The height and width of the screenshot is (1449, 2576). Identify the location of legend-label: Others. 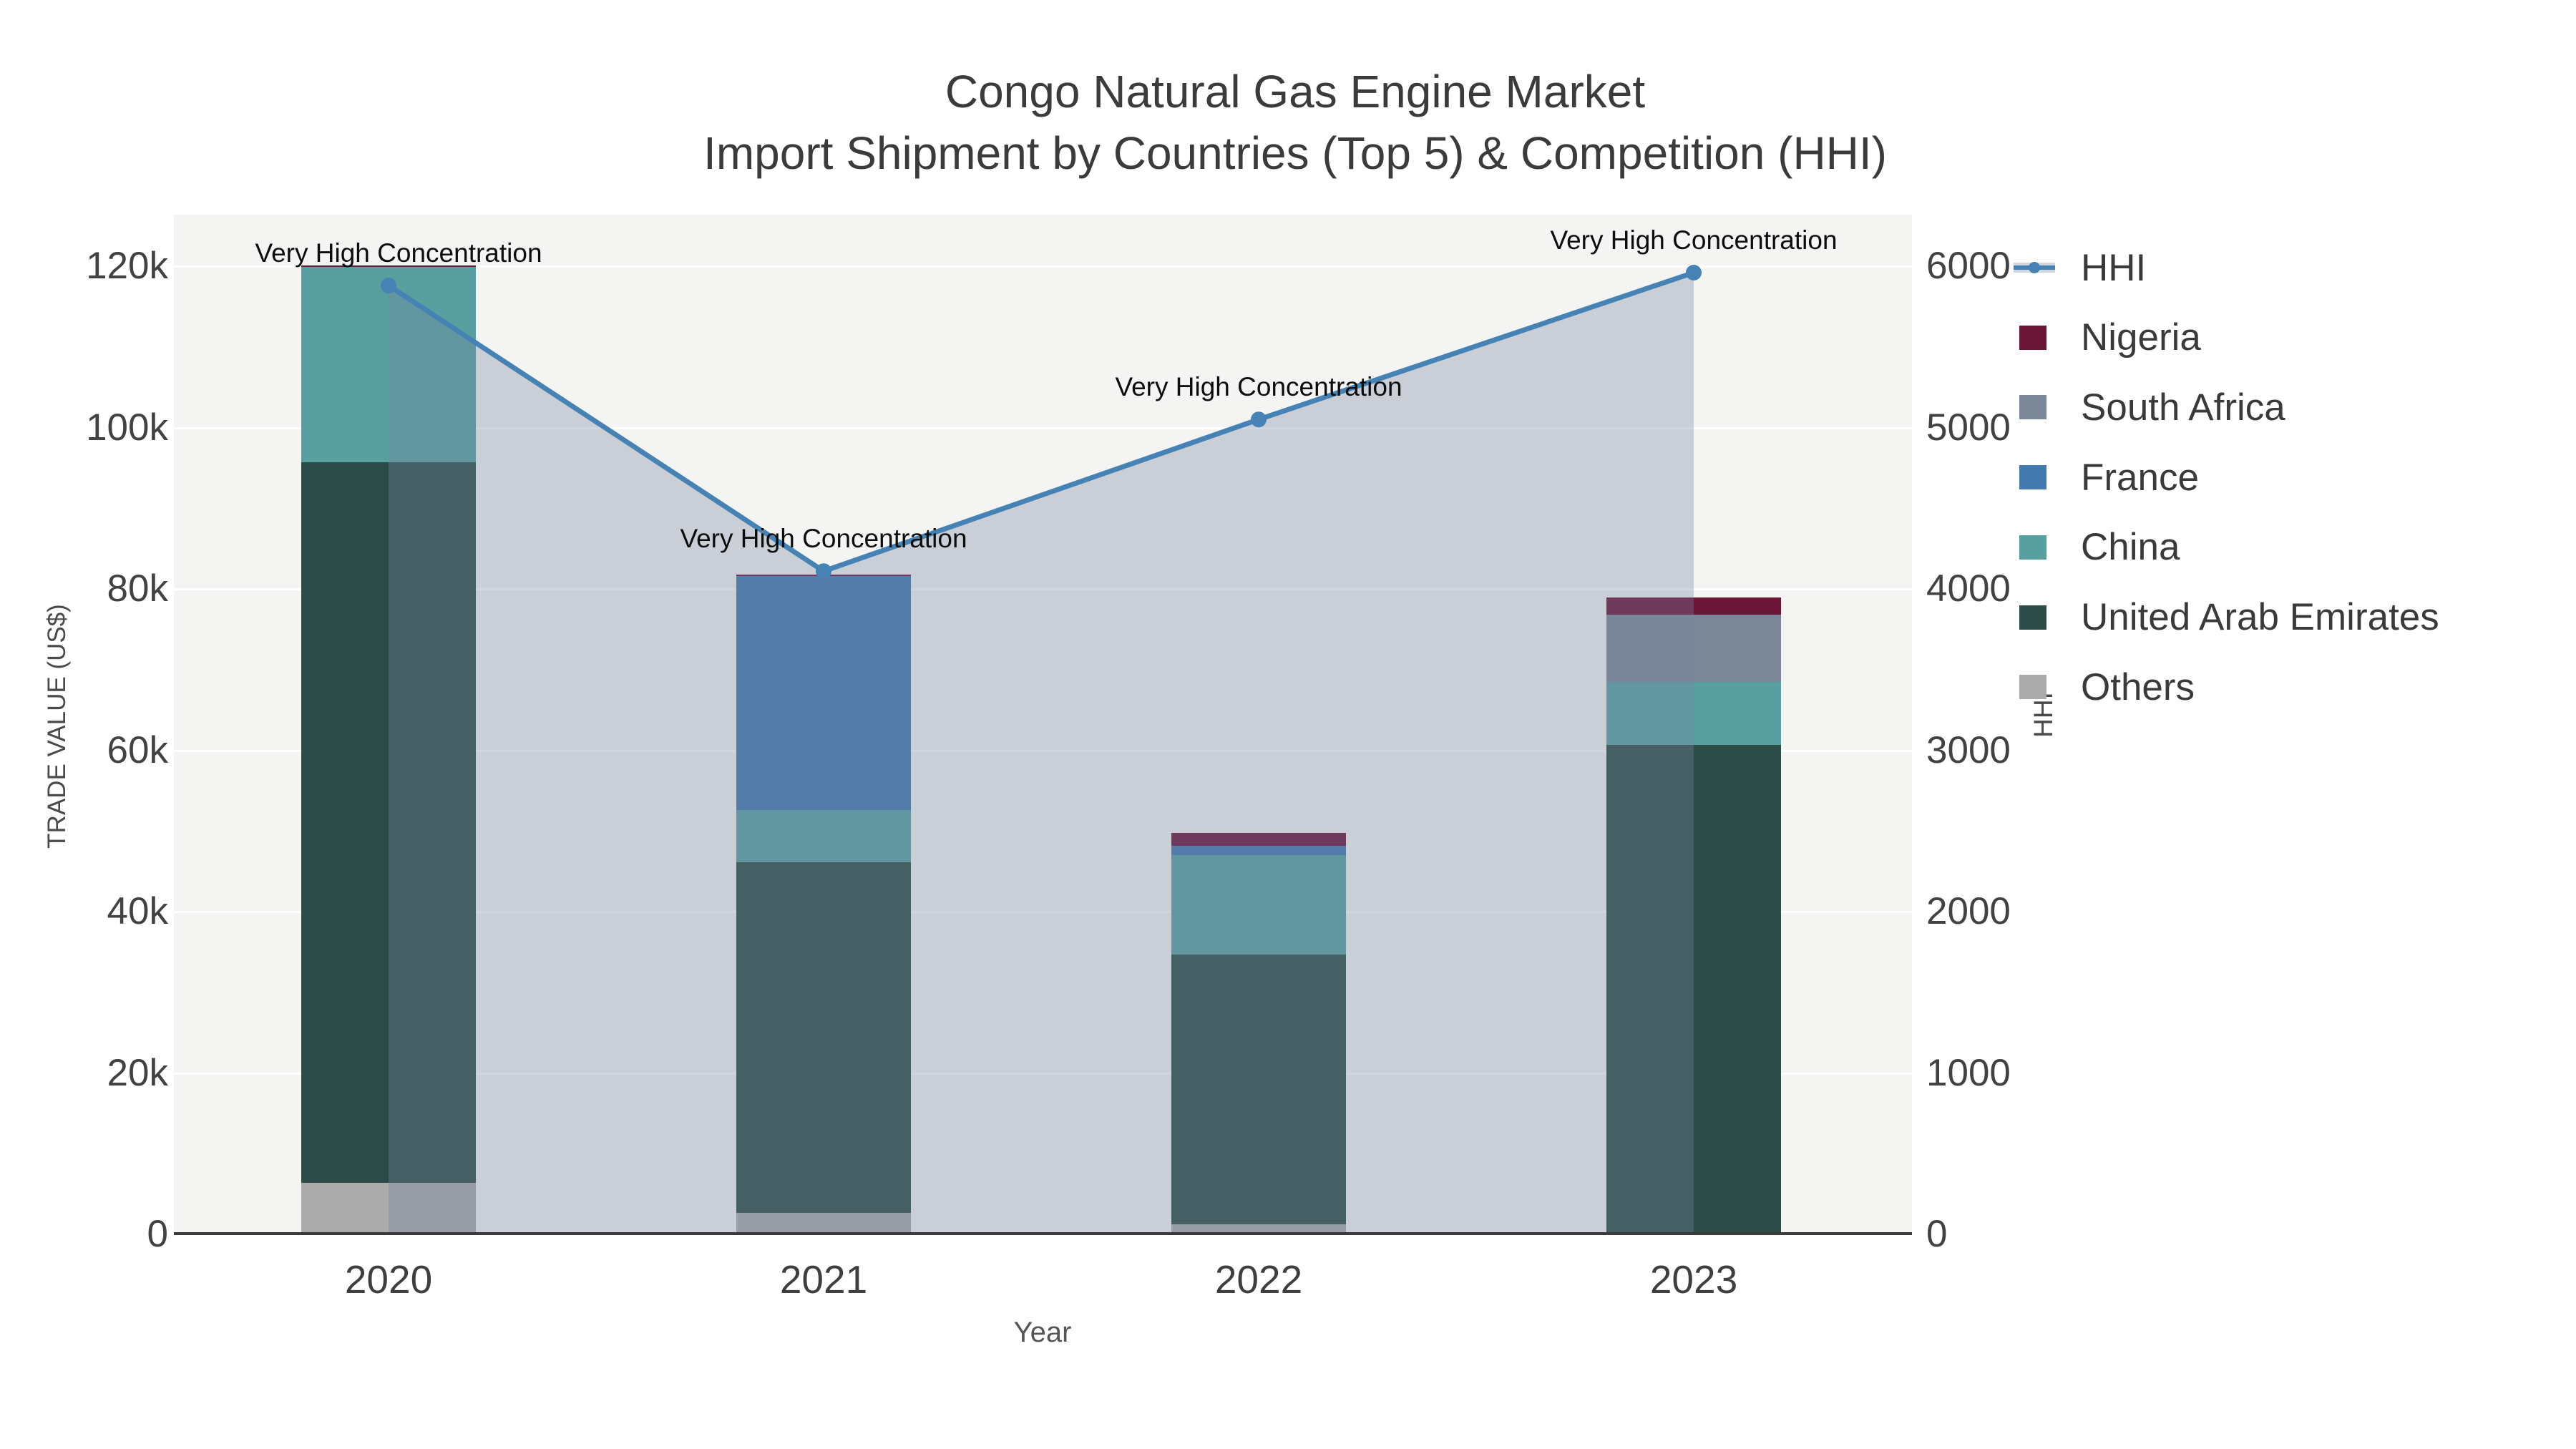
(2138, 686).